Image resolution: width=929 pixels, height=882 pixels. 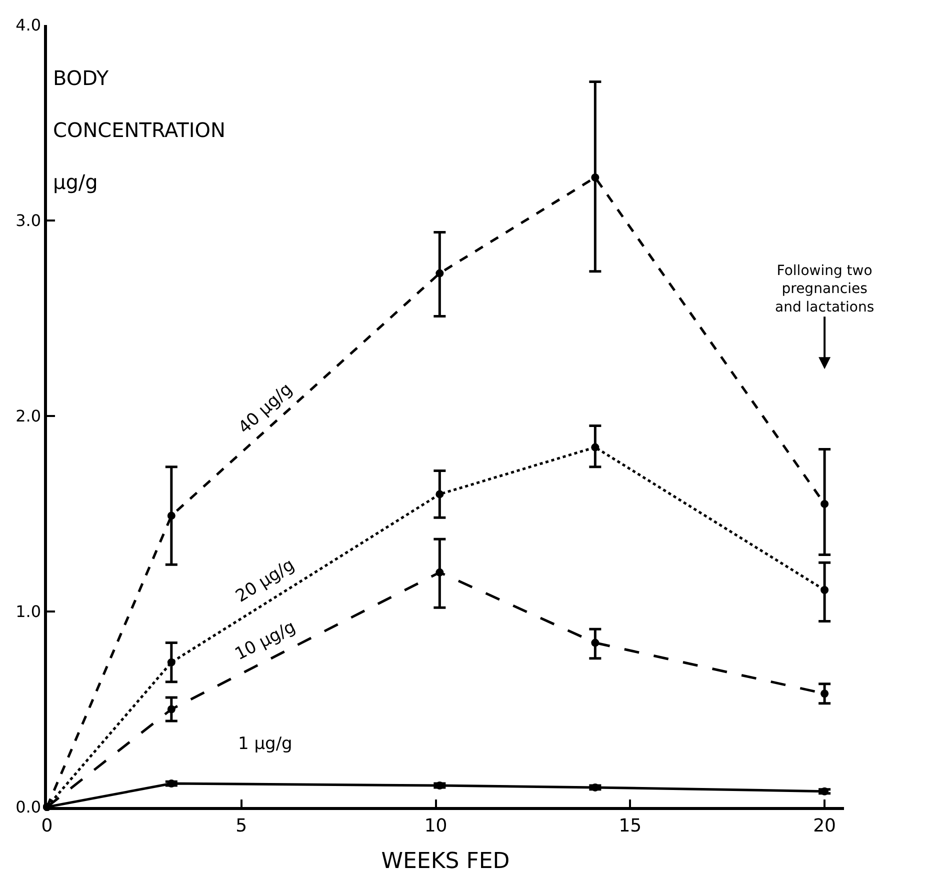 I want to click on series-label: 1 µg/g, so click(x=265, y=744).